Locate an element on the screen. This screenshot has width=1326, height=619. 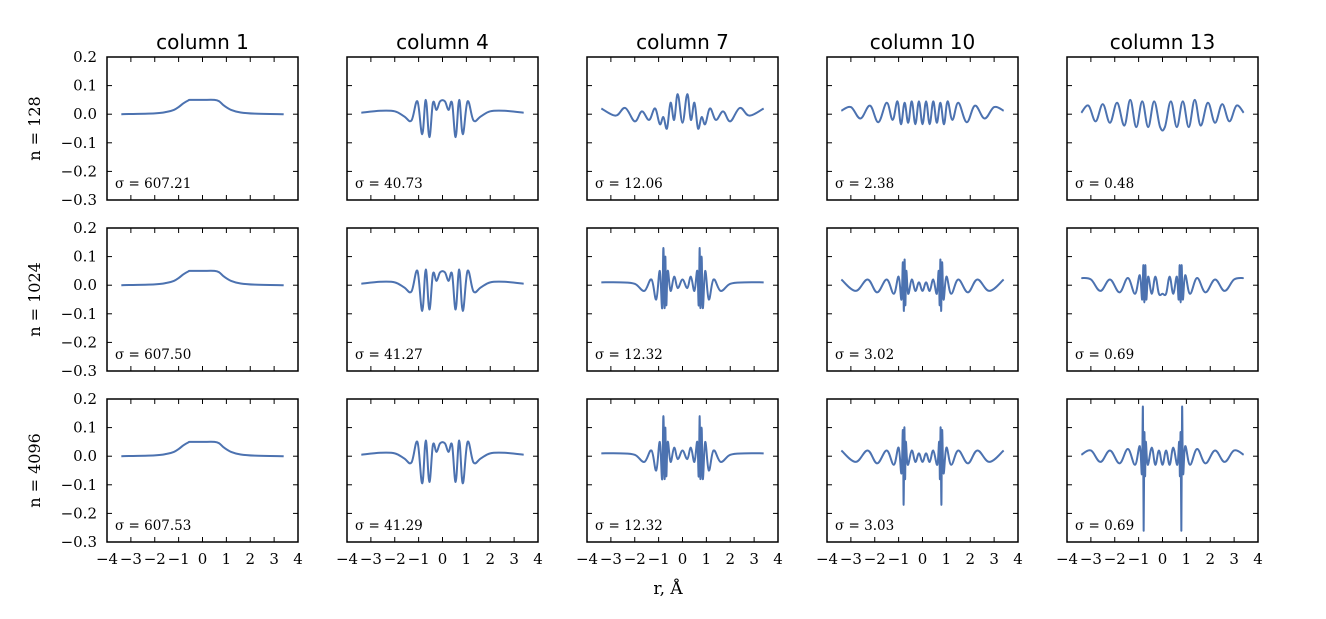
panel: σ = 0.48 is located at coordinates (1162, 128).